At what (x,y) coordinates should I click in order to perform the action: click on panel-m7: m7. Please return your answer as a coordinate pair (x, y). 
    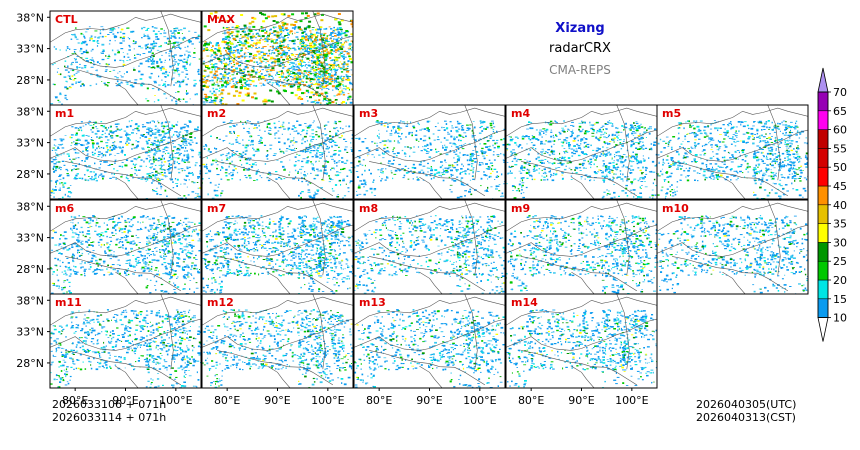
    Looking at the image, I should click on (277, 247).